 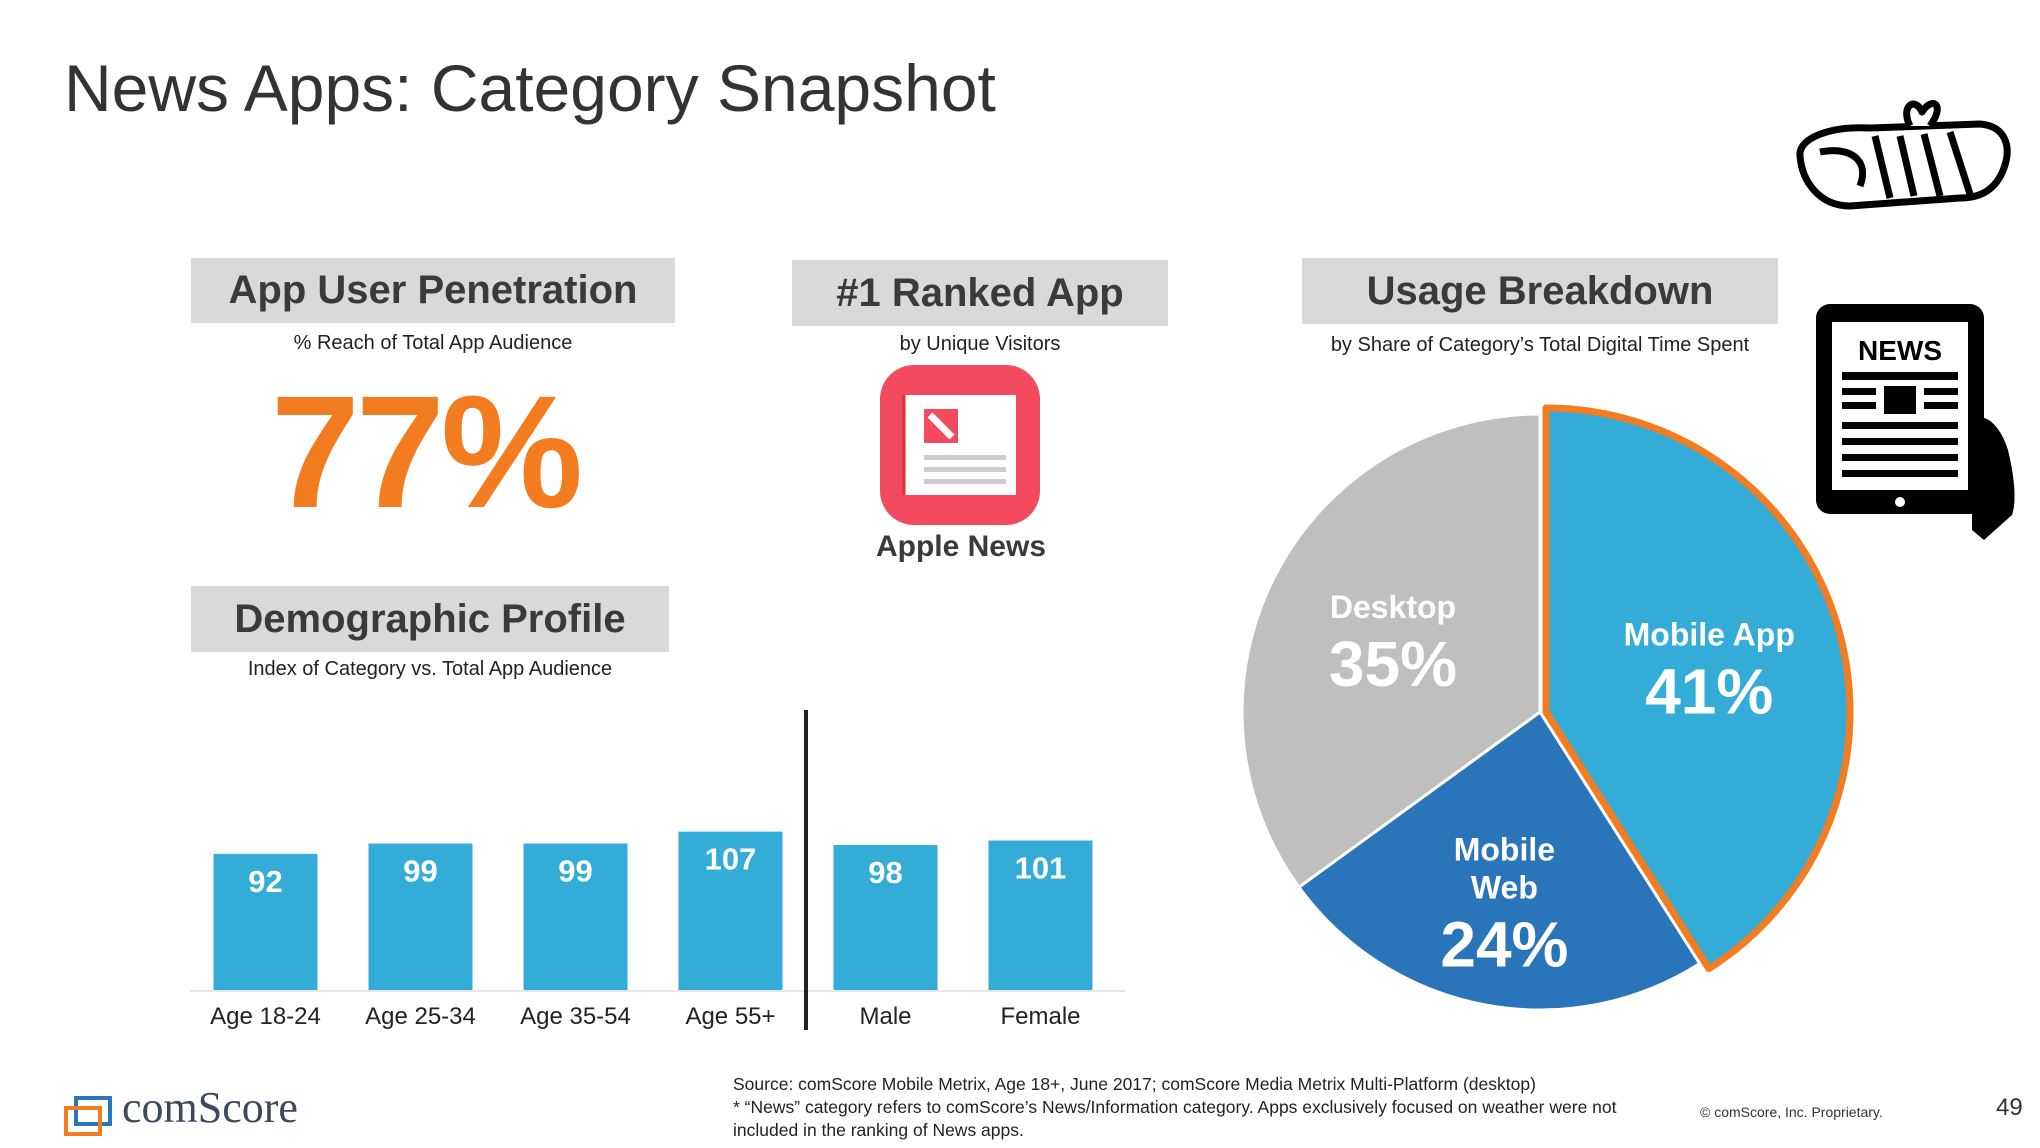 What do you see at coordinates (420, 1016) in the screenshot?
I see `bar-category-label: Age 25-34` at bounding box center [420, 1016].